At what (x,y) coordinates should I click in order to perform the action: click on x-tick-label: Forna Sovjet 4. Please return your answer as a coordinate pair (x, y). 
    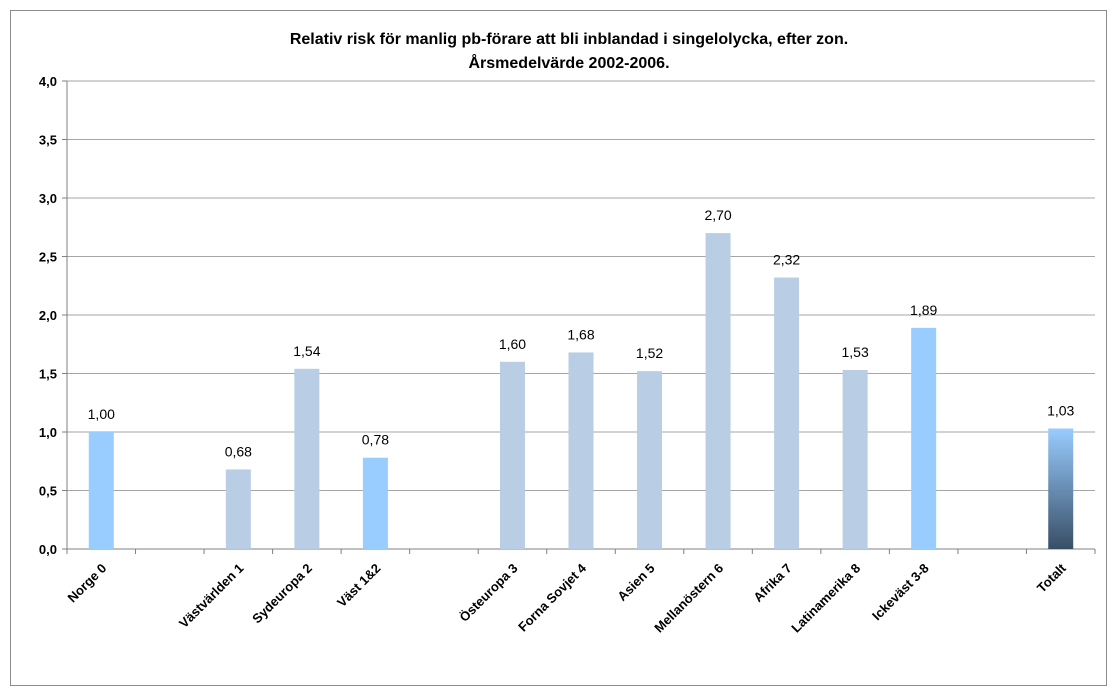
    Looking at the image, I should click on (552, 597).